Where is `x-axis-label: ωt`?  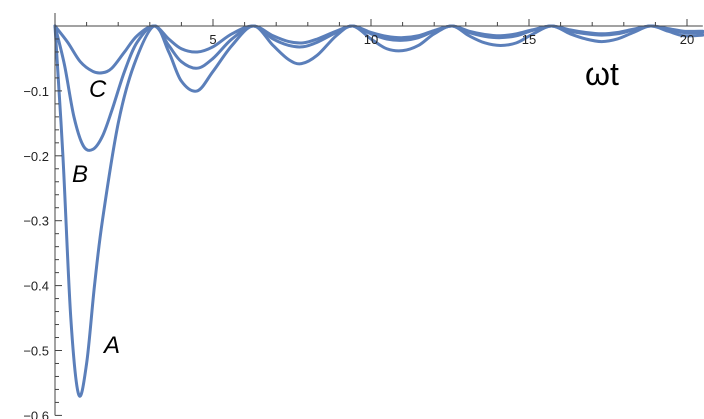
x-axis-label: ωt is located at coordinates (602, 74).